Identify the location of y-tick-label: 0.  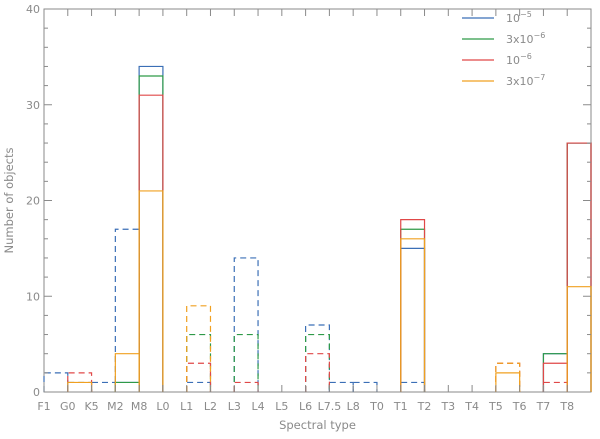
(36, 392).